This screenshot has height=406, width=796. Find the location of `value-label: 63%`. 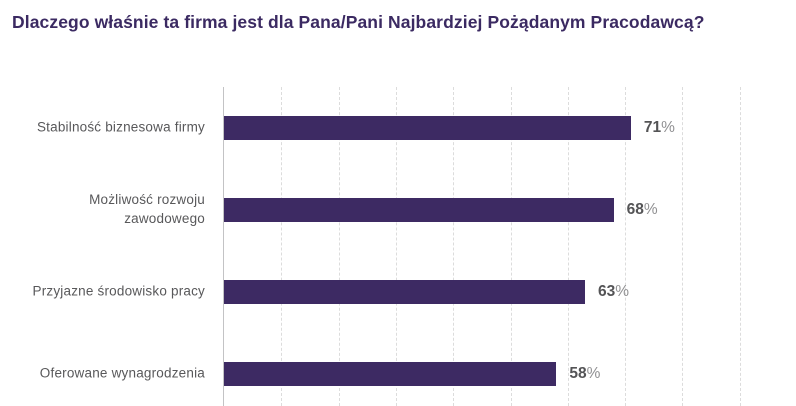

value-label: 63% is located at coordinates (613, 292).